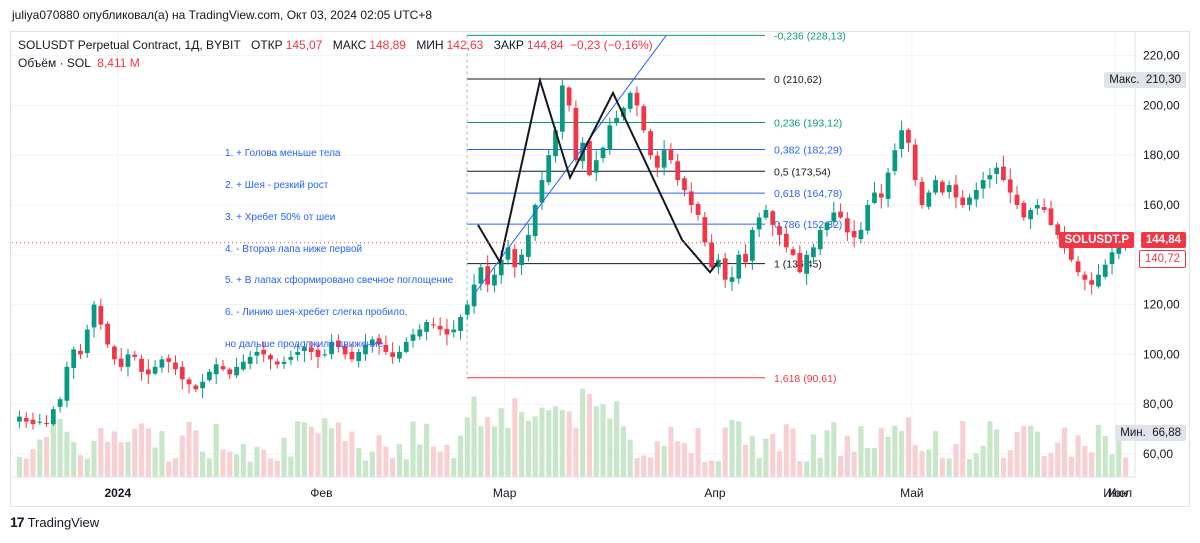  I want to click on tradingview-branding: 17 TradingView, so click(54, 522).